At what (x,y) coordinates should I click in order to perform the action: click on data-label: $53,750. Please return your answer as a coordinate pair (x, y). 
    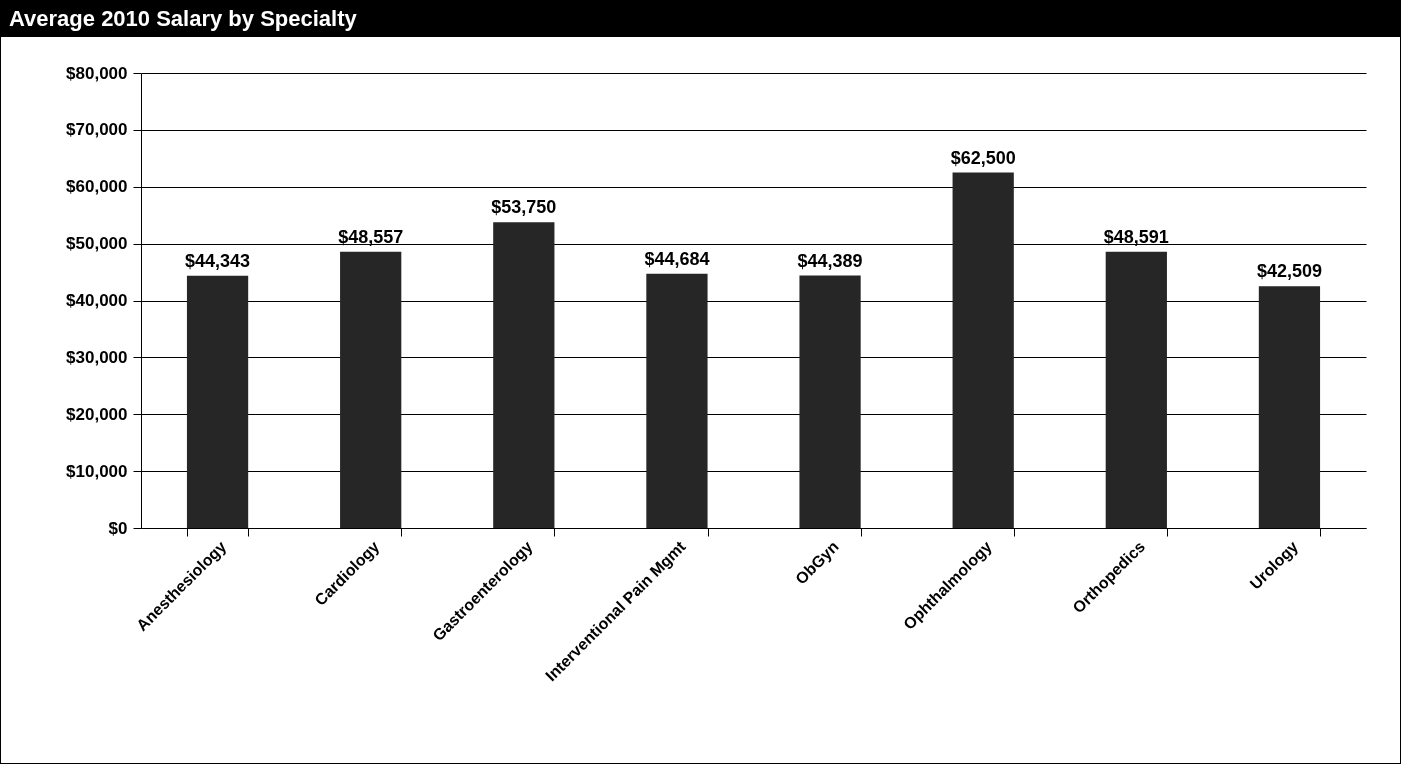
    Looking at the image, I should click on (524, 207).